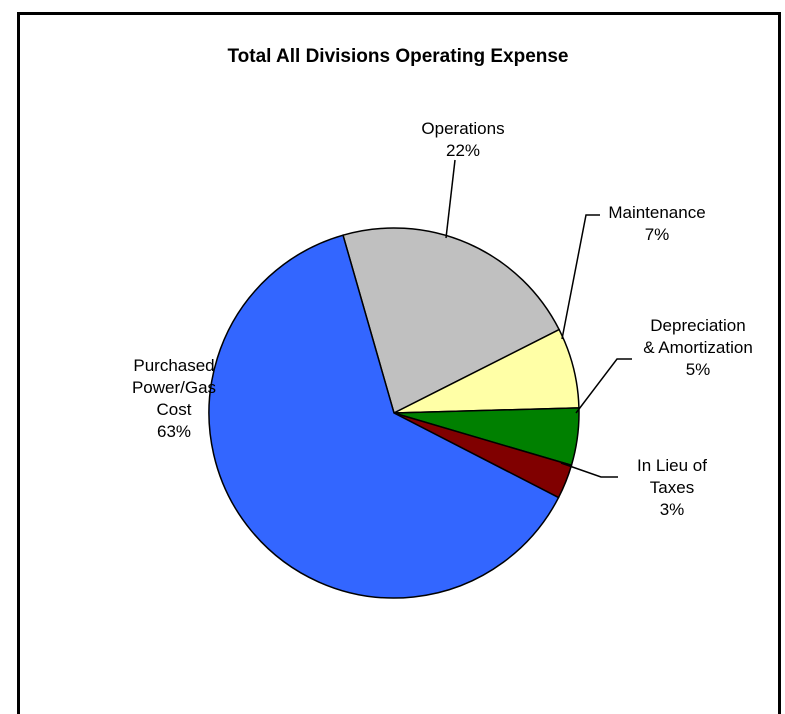 This screenshot has width=785, height=714. Describe the element at coordinates (697, 325) in the screenshot. I see `slice-label-2-line-0: Depreciation` at that location.